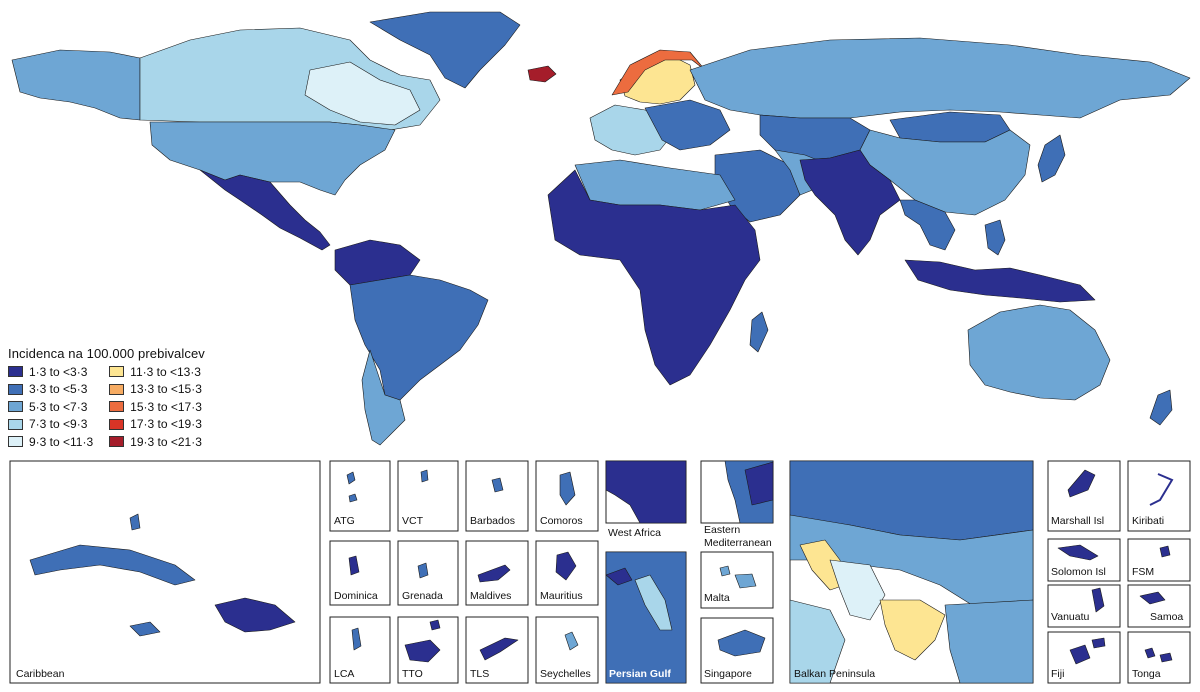 Image resolution: width=1200 pixels, height=692 pixels. Describe the element at coordinates (497, 496) in the screenshot. I see `inset-barbados-frame` at that location.